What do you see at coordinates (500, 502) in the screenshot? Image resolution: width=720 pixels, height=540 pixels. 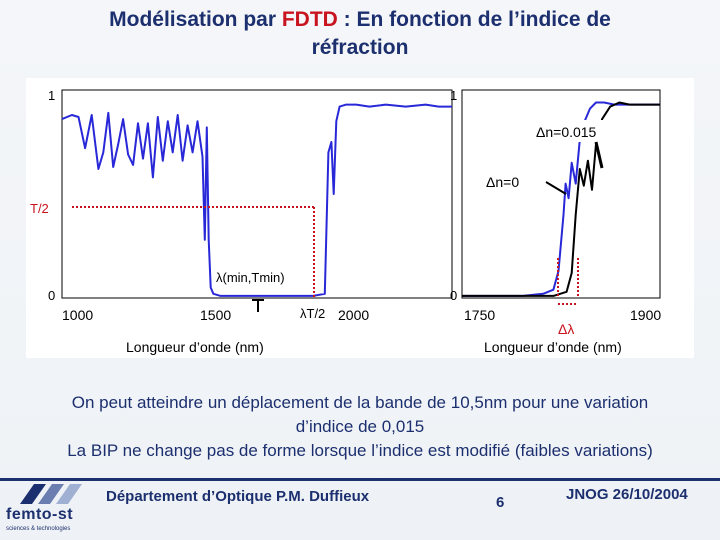 I see `page-number: 6` at bounding box center [500, 502].